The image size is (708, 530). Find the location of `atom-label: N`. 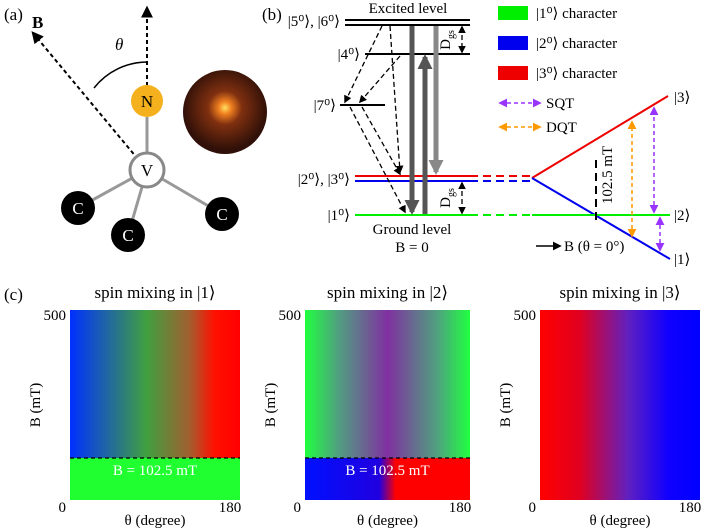

atom-label: N is located at coordinates (147, 101).